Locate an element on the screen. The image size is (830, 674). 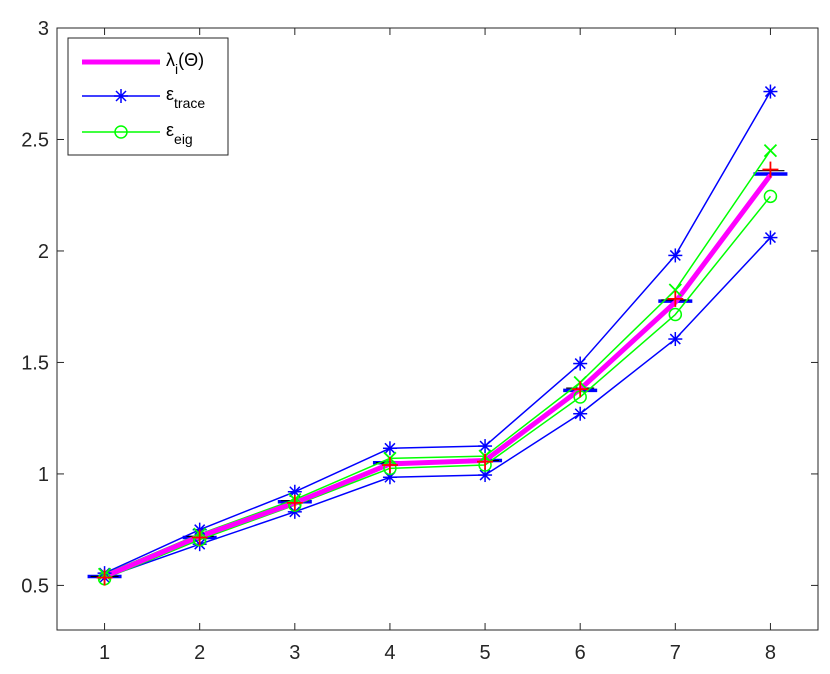
y-tick-label: 2.5 is located at coordinates (35, 140).